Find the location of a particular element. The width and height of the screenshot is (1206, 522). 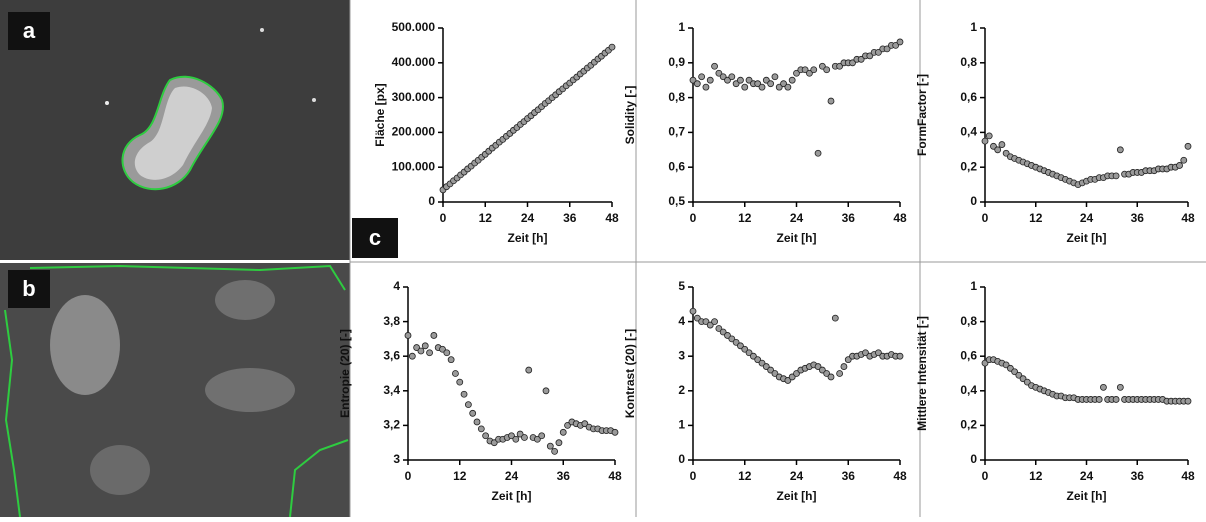

y-axis-label: FormFactor [-] is located at coordinates (922, 115).